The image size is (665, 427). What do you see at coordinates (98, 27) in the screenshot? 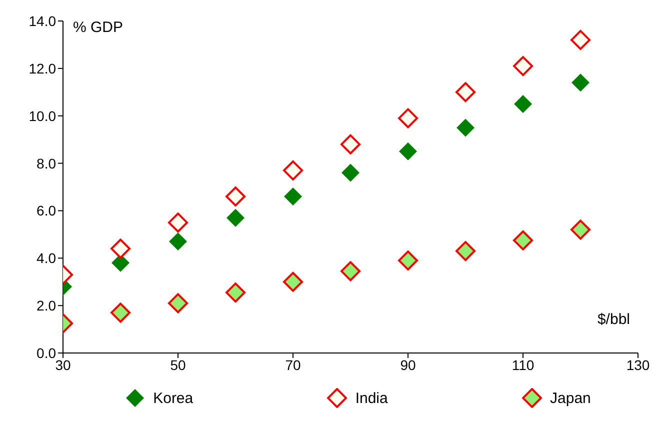
I see `y-axis-title: % GDP` at bounding box center [98, 27].